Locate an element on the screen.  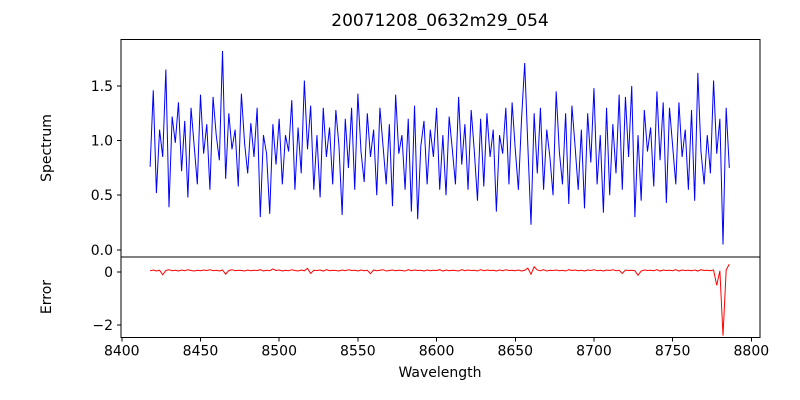
spectrum-y-tick-label: 1.0 is located at coordinates (102, 141).